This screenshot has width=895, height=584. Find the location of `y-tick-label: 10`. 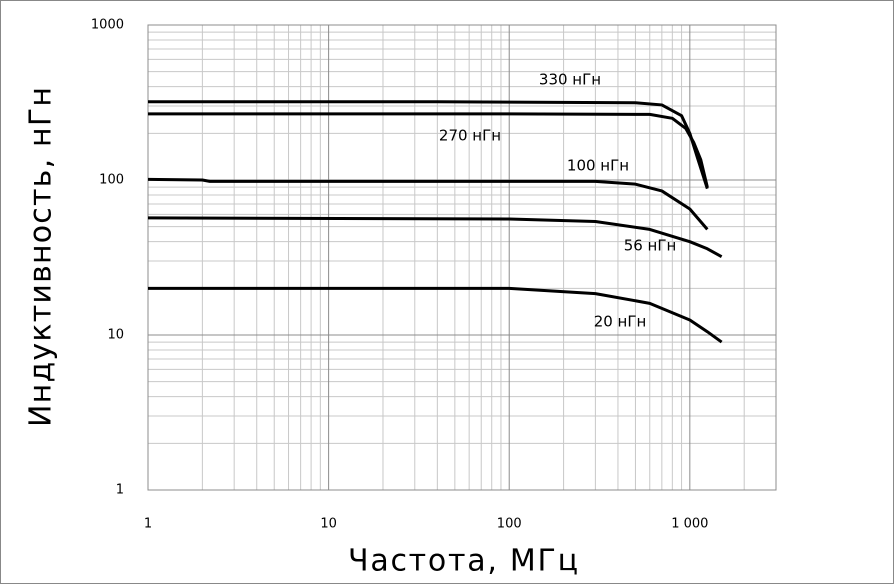

y-tick-label: 10 is located at coordinates (115, 335).